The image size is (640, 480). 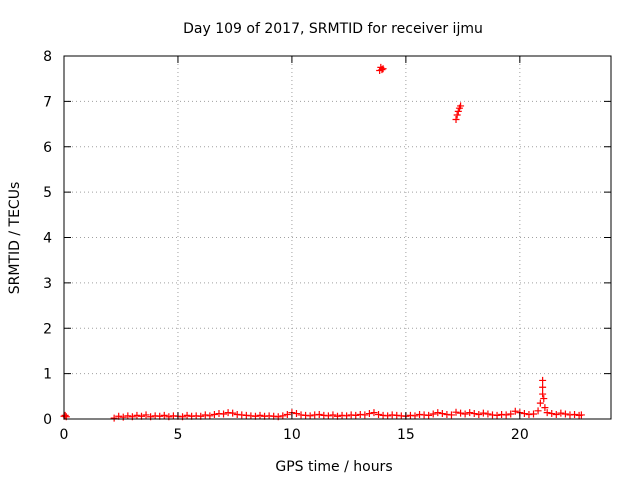 I want to click on y-tick-label: 6, so click(x=47, y=148).